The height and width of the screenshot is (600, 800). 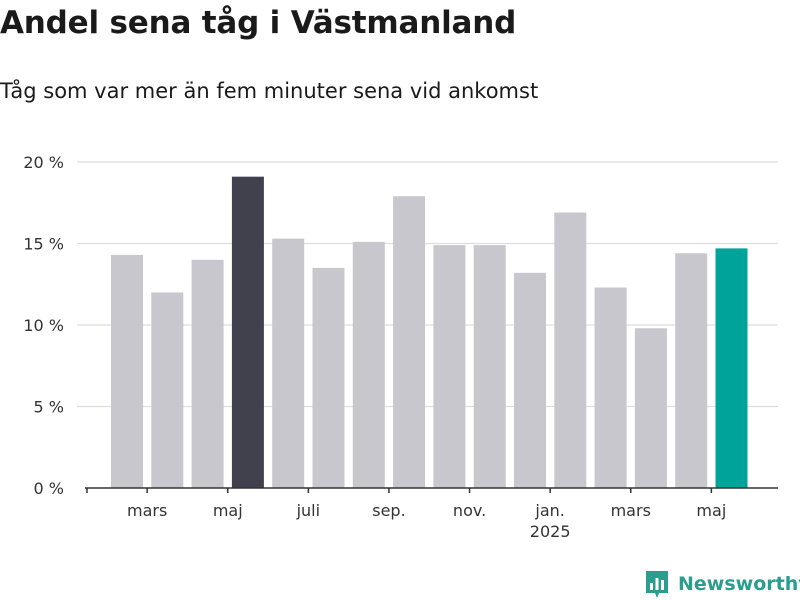 I want to click on newsworthy-logo-icon, so click(x=657, y=584).